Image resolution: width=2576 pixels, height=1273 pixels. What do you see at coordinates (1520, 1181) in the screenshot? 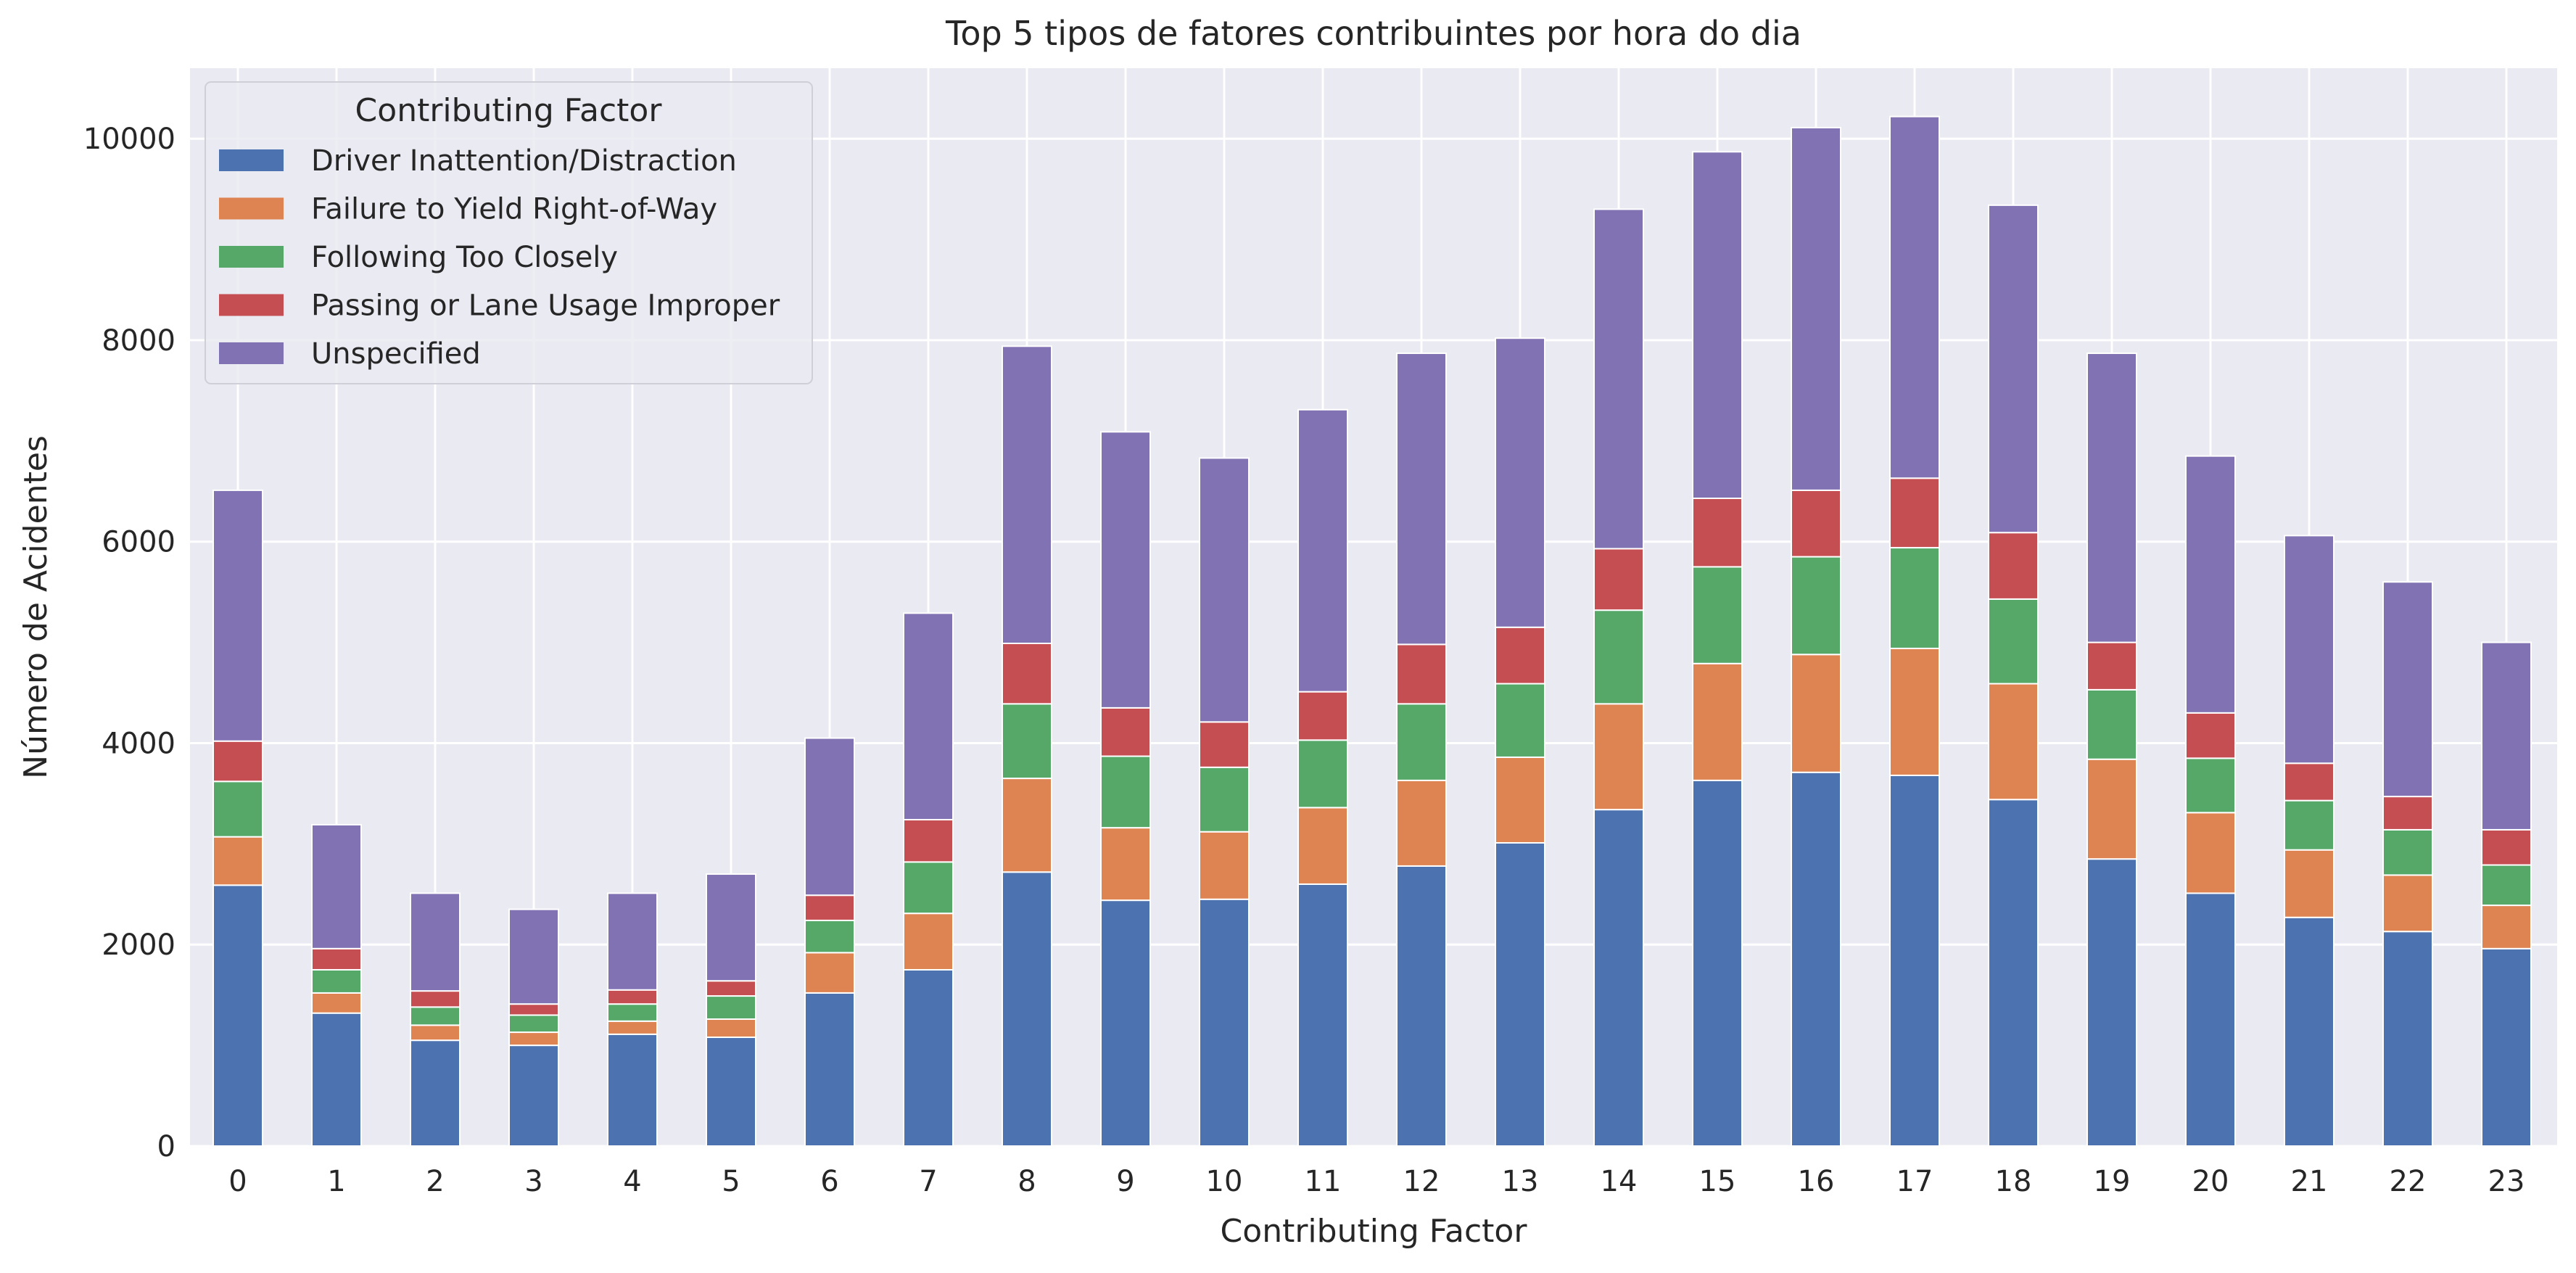
I see `x-tick-label: 13` at bounding box center [1520, 1181].